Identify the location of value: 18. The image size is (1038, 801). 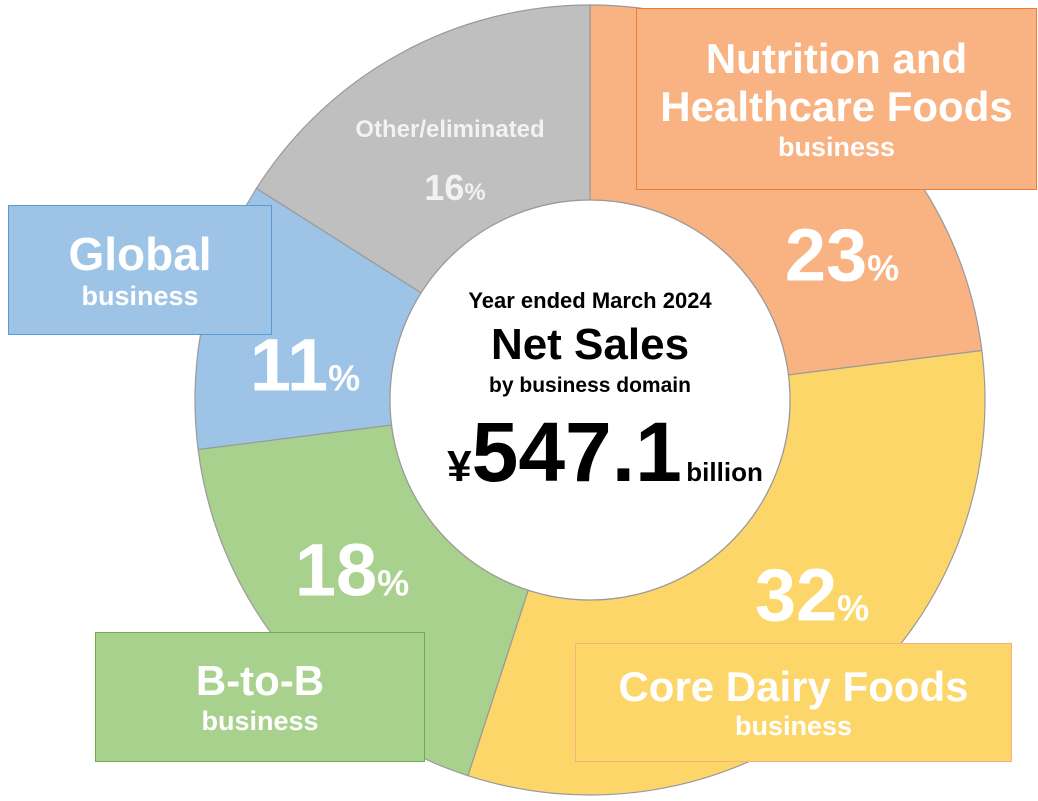
(336, 570).